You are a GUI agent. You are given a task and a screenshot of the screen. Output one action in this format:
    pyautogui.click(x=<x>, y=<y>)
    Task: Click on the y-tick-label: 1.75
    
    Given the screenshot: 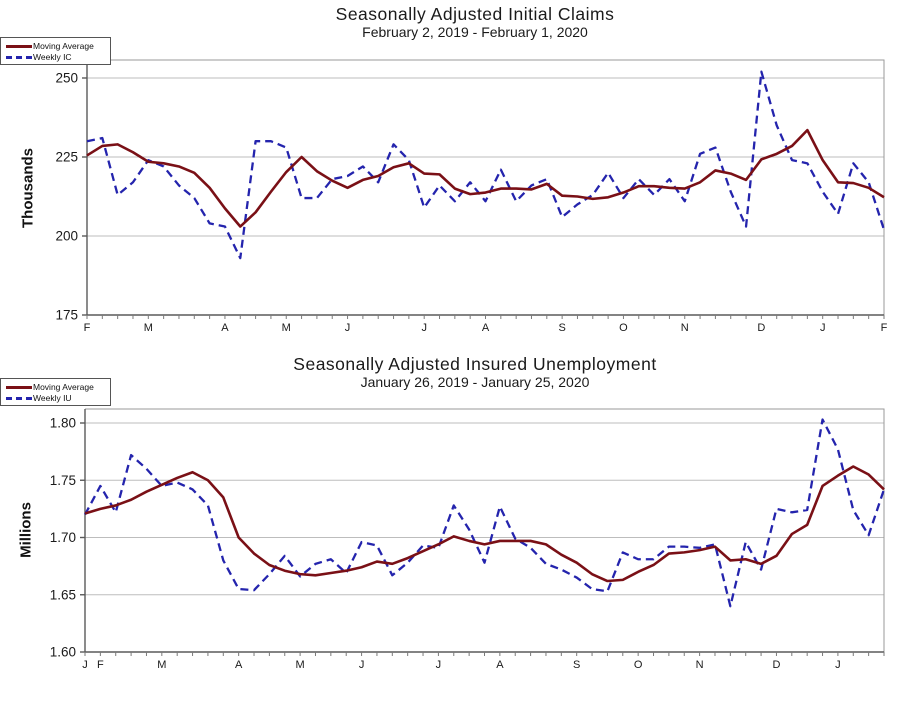 What is the action you would take?
    pyautogui.click(x=63, y=480)
    